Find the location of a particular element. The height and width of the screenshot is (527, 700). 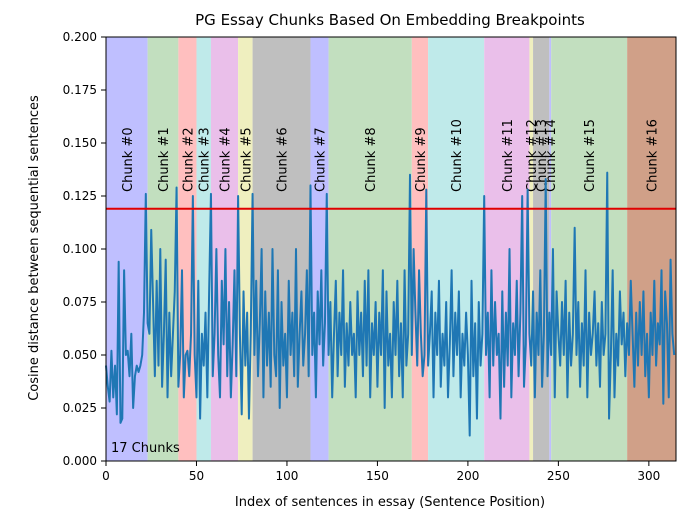

chunk-label-9: Chunk #9 is located at coordinates (421, 159).